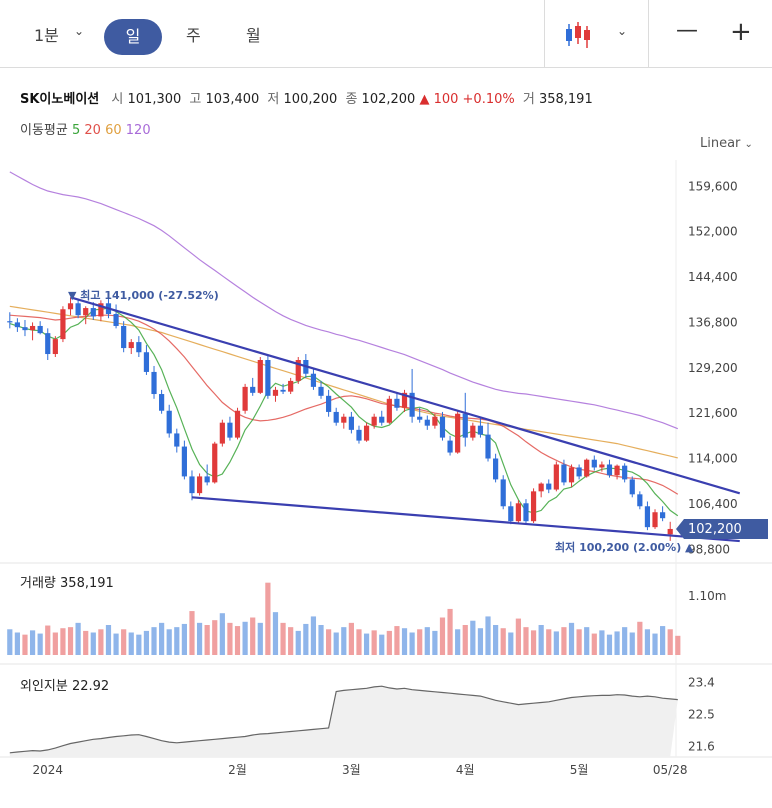 This screenshot has width=772, height=808. Describe the element at coordinates (44, 686) in the screenshot. I see `foreign-title: 외인지분` at that location.